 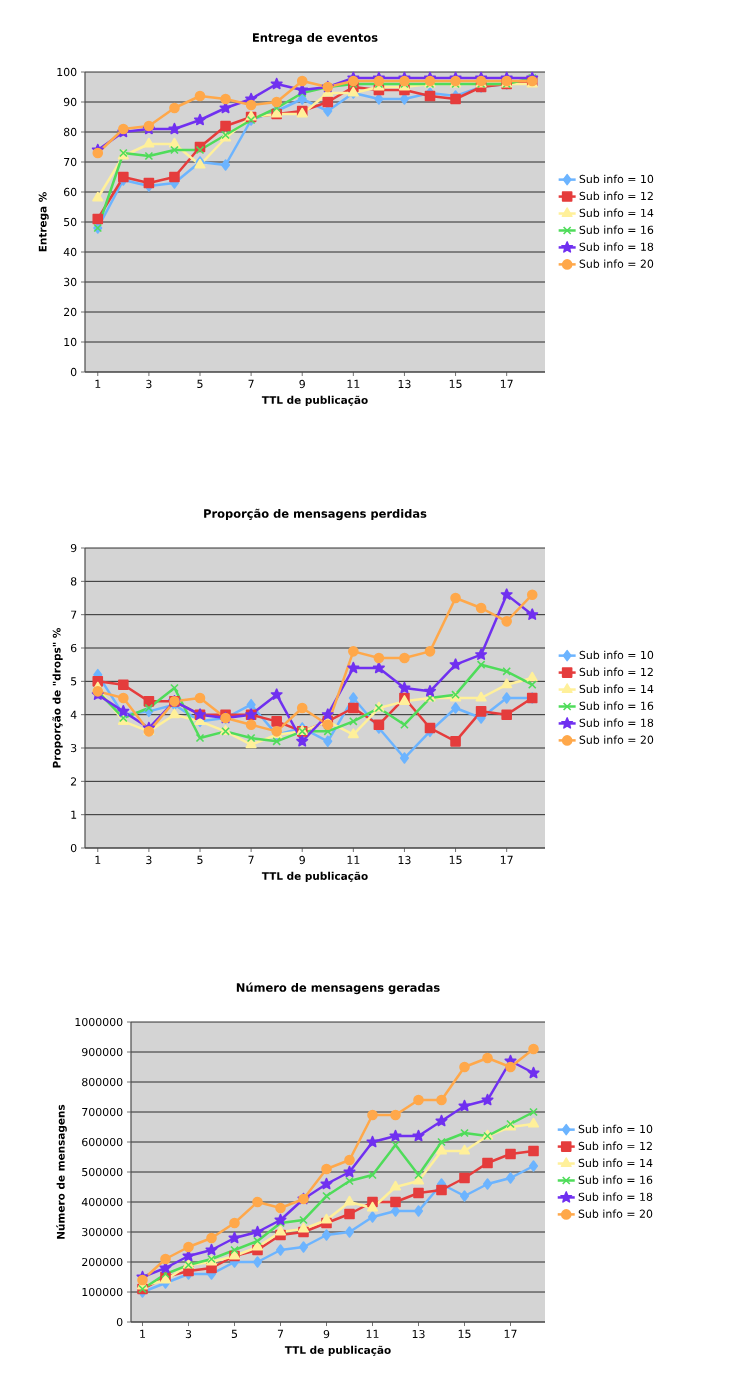 I want to click on y-tick-label: 60, so click(x=70, y=192).